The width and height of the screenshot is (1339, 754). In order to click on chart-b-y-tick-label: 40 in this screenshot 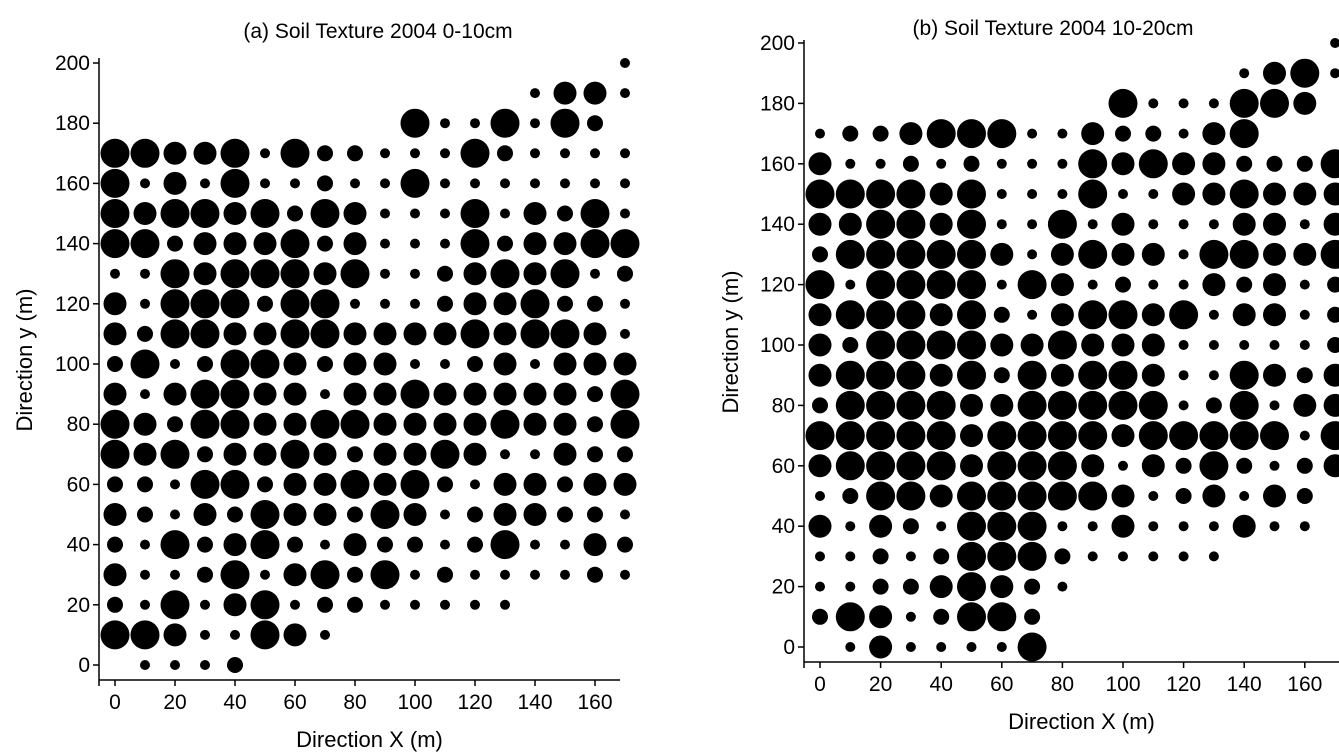, I will do `click(783, 526)`.